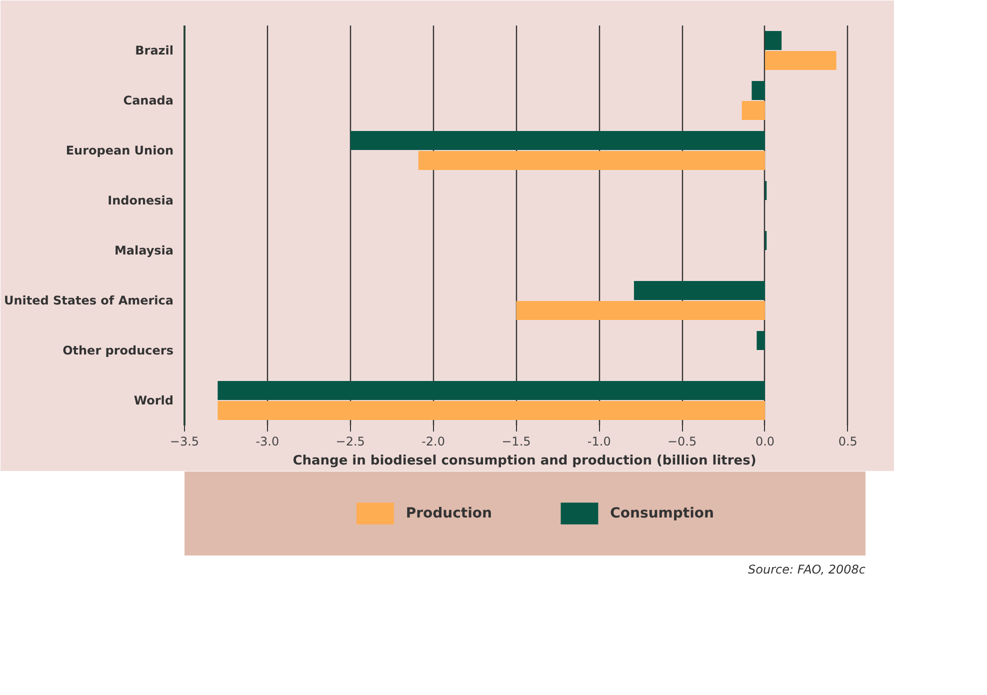 The width and height of the screenshot is (987, 695). What do you see at coordinates (148, 101) in the screenshot?
I see `y-tick-label: Canada` at bounding box center [148, 101].